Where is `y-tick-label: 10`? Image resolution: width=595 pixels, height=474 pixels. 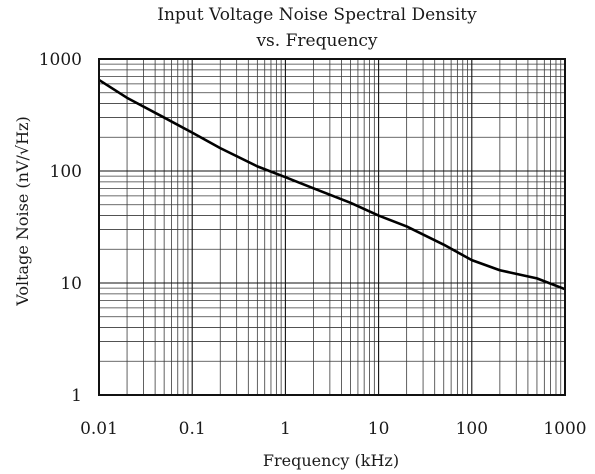 y-tick-label: 10 is located at coordinates (71, 284).